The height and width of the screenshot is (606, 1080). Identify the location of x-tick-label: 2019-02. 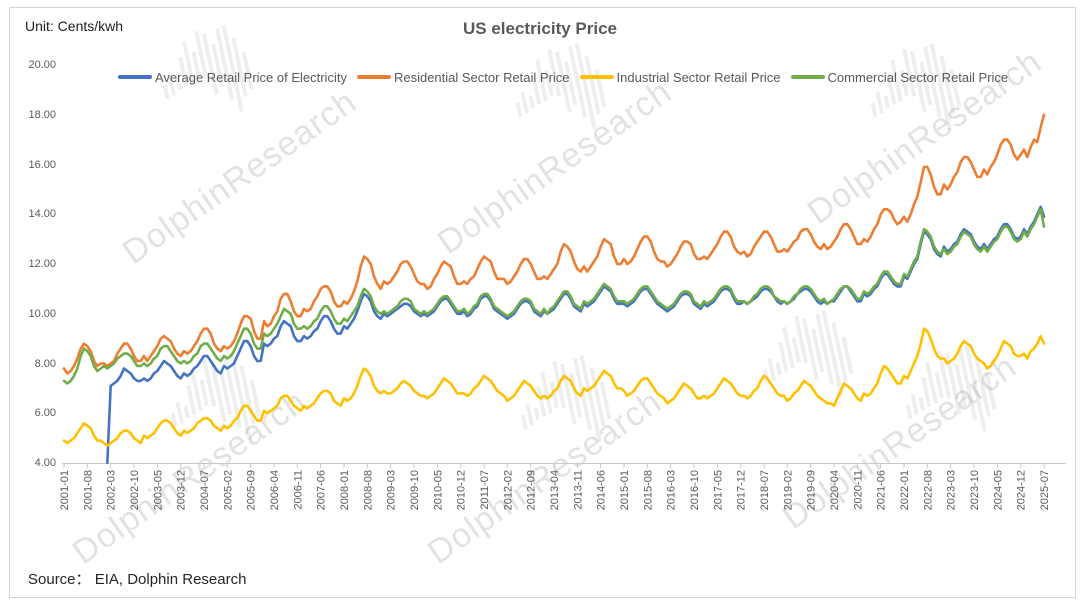
(788, 490).